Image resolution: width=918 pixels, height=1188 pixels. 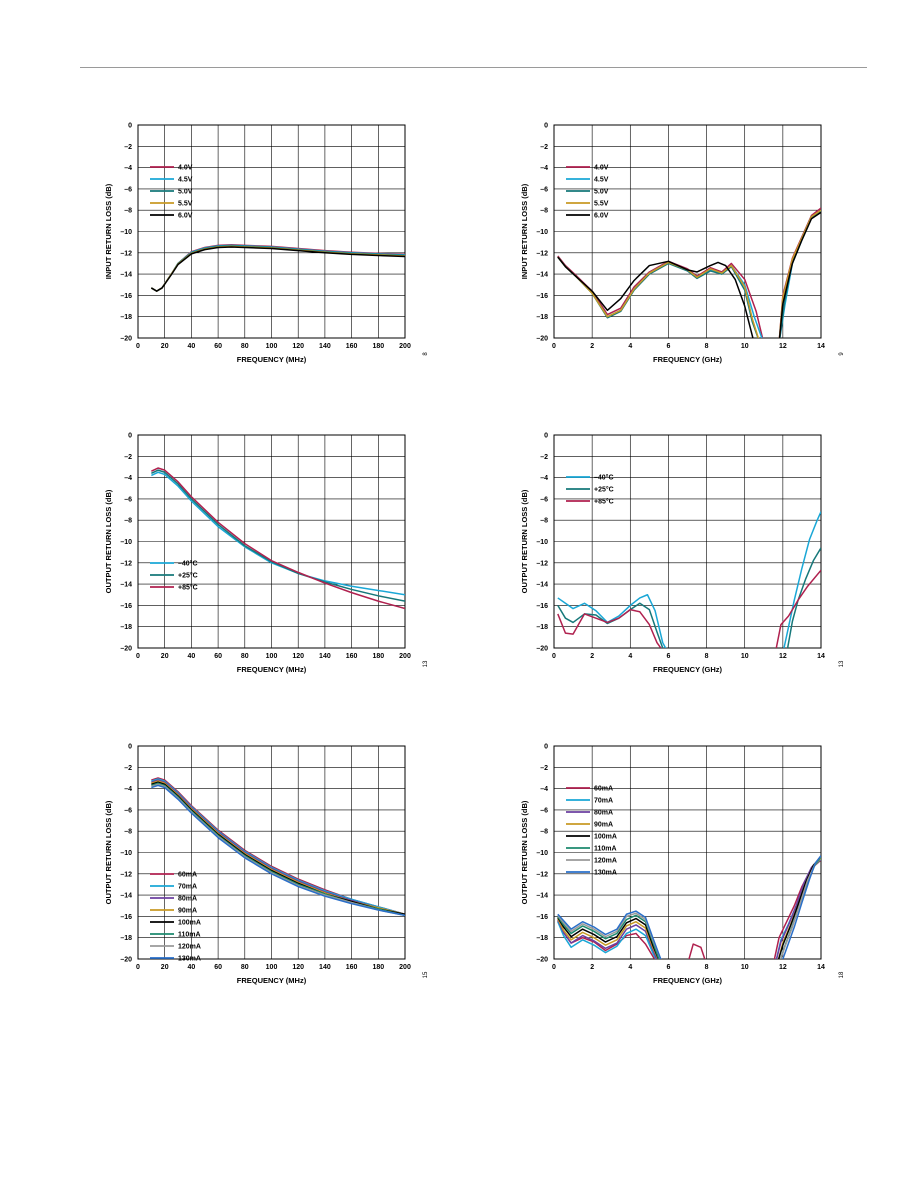 I want to click on legend-label: 100mA, so click(x=189, y=923).